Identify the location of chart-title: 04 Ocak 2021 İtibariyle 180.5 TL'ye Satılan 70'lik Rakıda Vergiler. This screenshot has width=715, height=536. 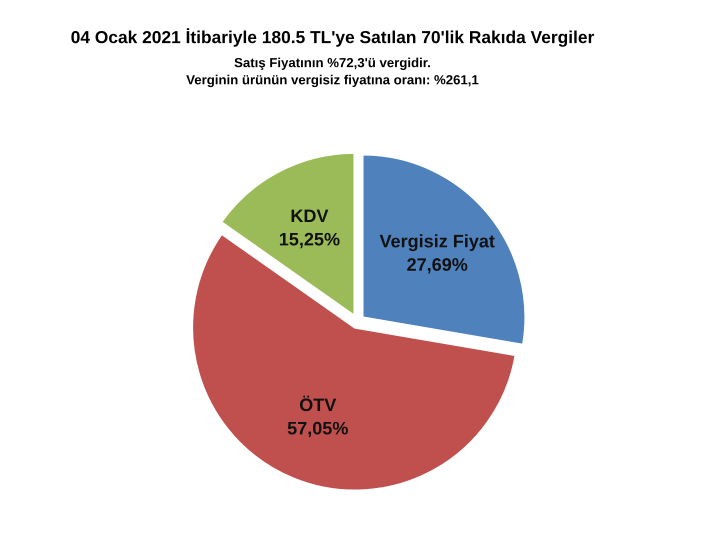
(332, 37).